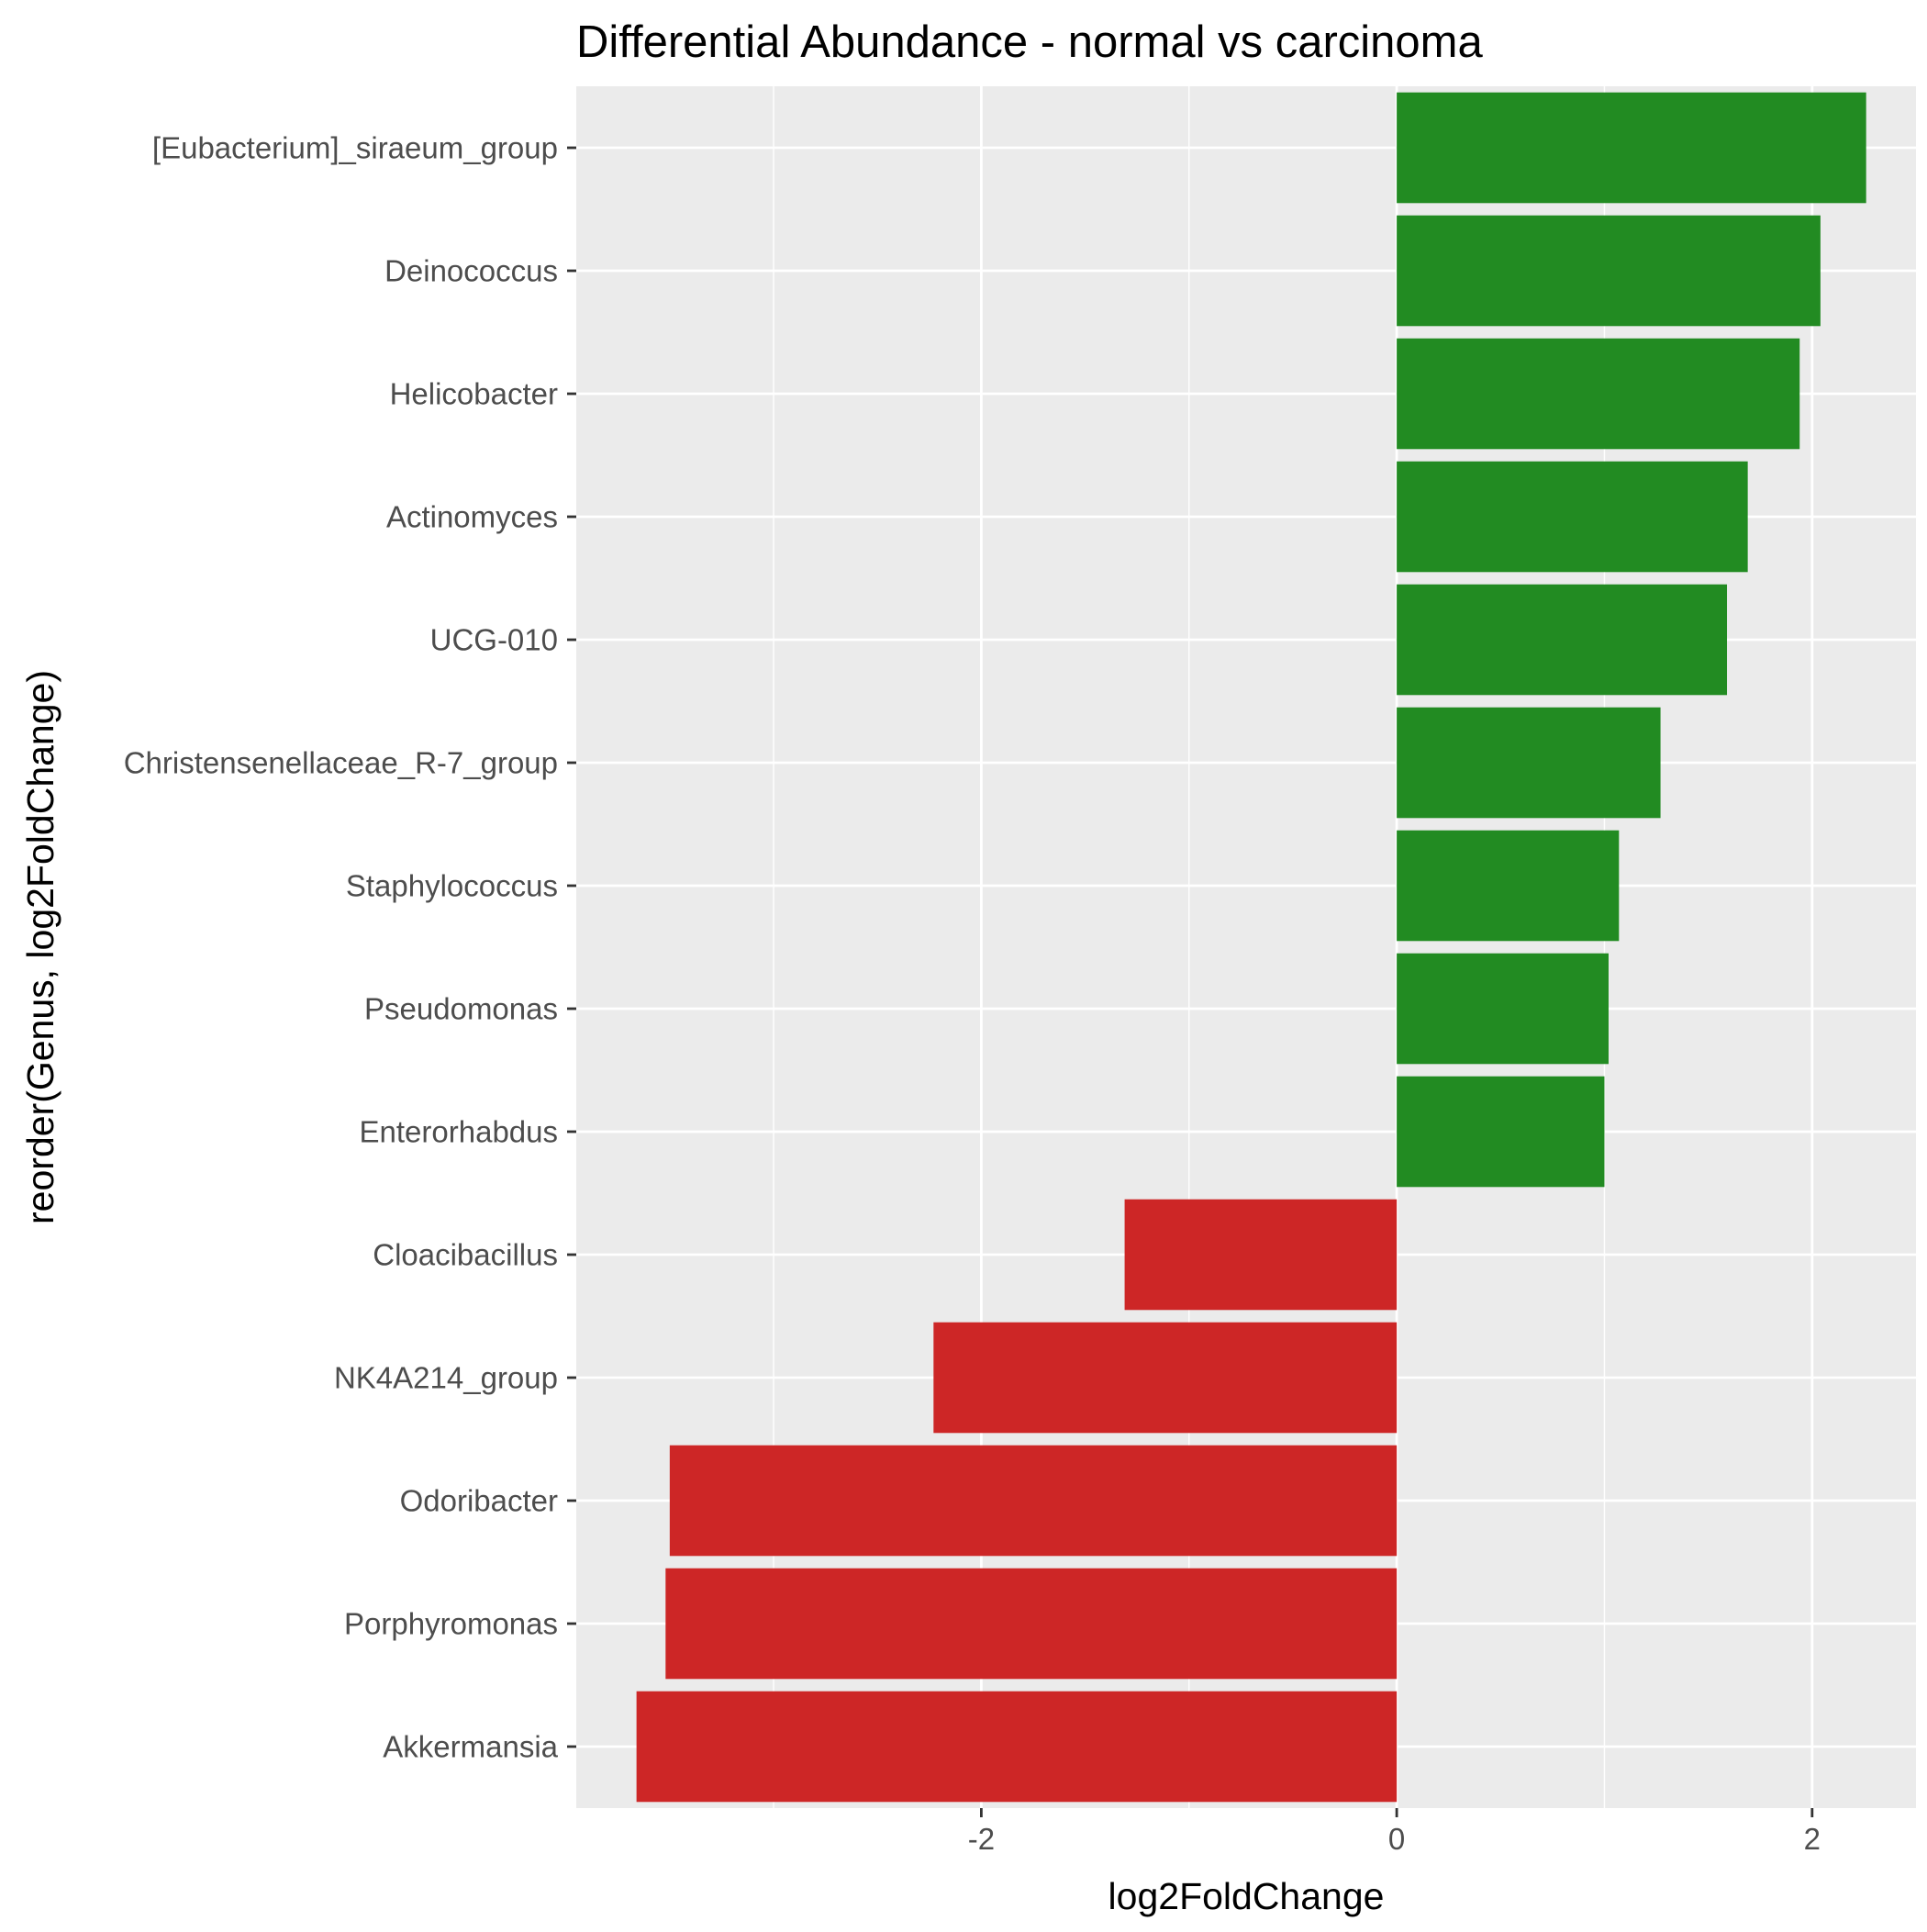  What do you see at coordinates (1261, 1255) in the screenshot?
I see `bar-cloacibacillus` at bounding box center [1261, 1255].